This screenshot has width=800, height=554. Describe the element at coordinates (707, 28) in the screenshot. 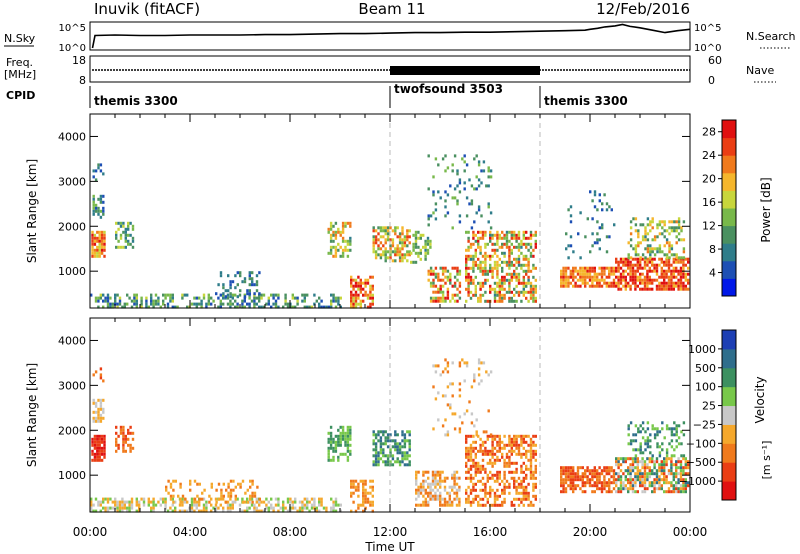

I see `noise-right-tick-top: 10^5` at that location.